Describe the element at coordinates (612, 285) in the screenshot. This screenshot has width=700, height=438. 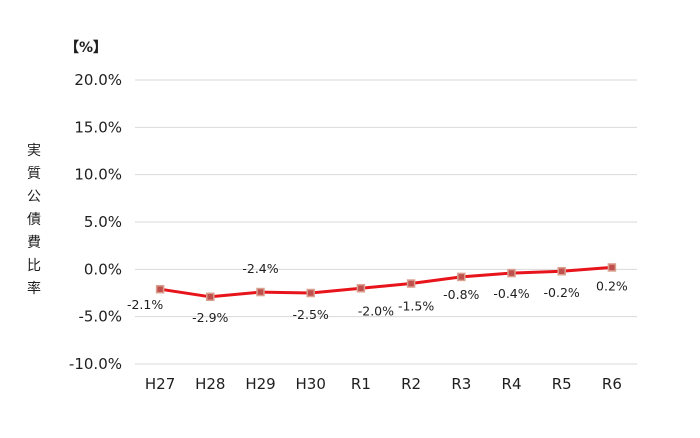
I see `data-label: 0.2%` at that location.